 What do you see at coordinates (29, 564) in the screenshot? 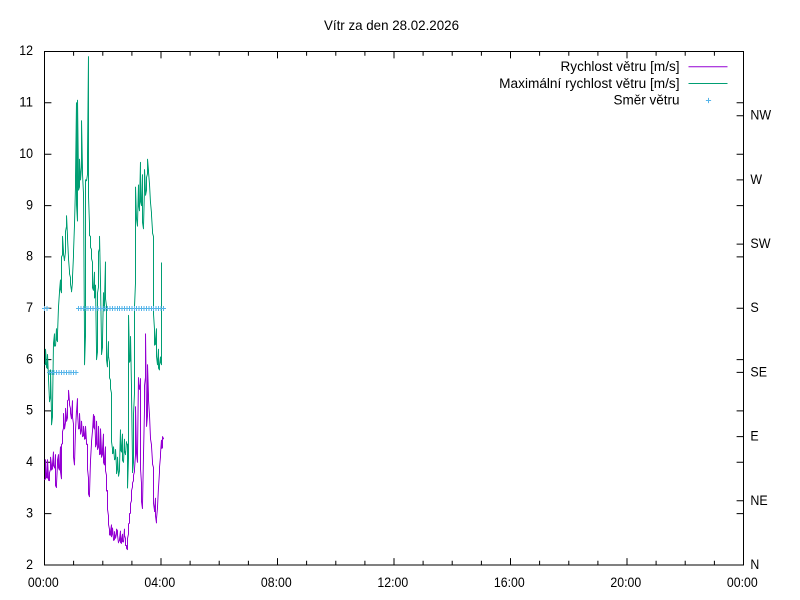
I see `svg-text: 2` at bounding box center [29, 564].